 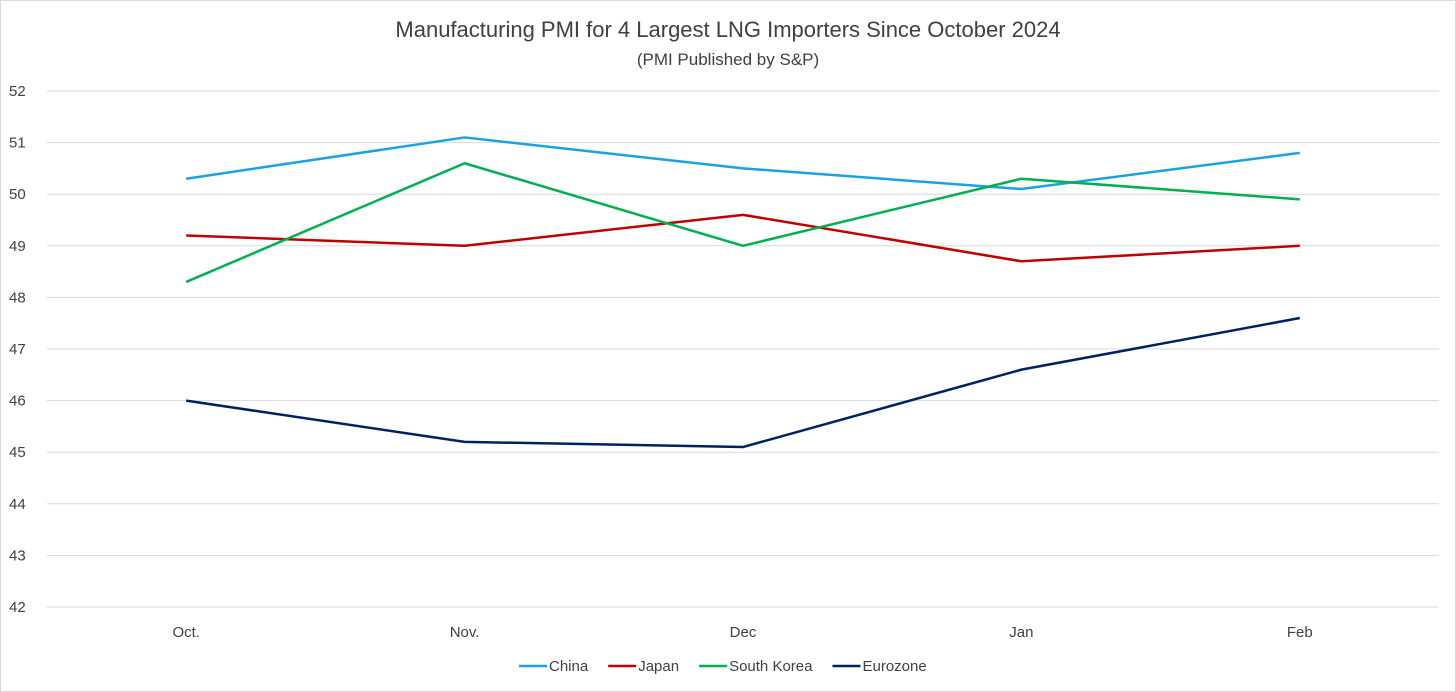 I want to click on y-tick-label: 50, so click(x=17, y=194).